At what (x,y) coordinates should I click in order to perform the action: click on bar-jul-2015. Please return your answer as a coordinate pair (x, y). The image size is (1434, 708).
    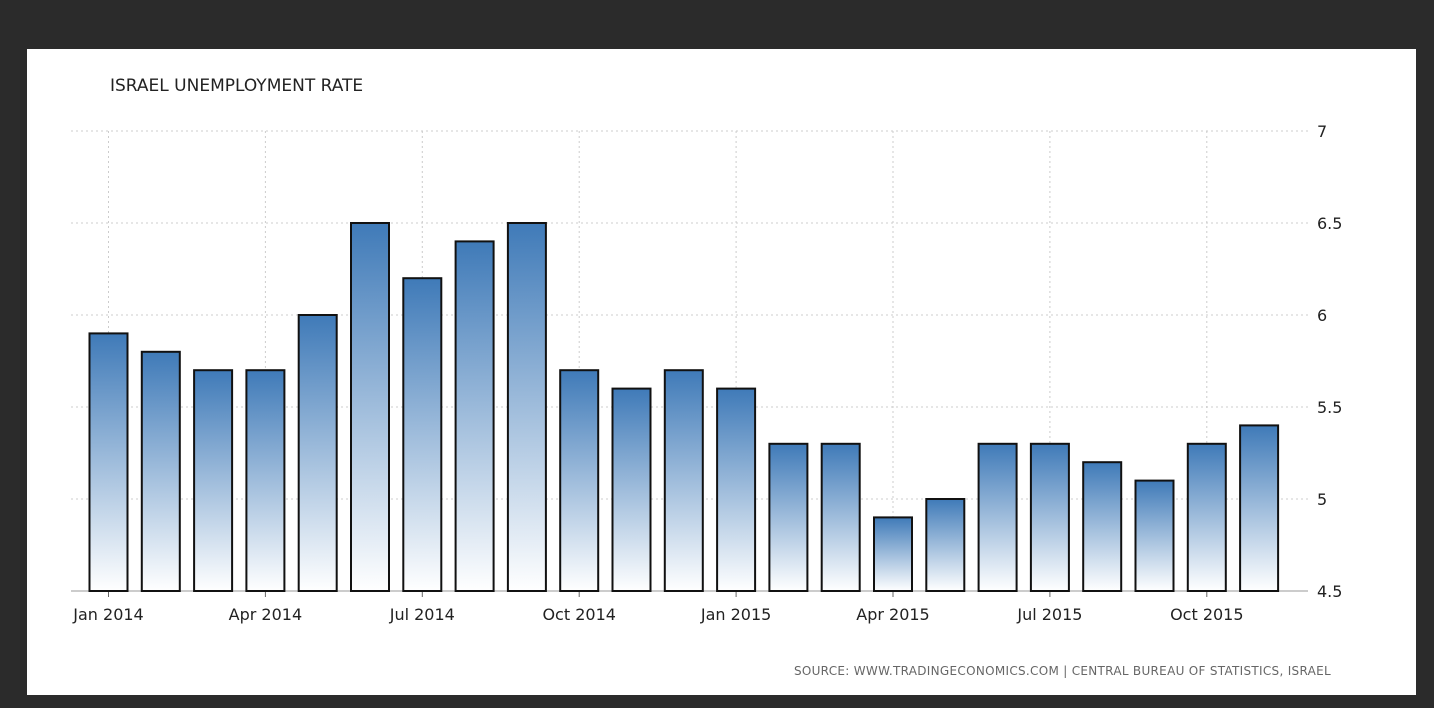
    Looking at the image, I should click on (1049, 517).